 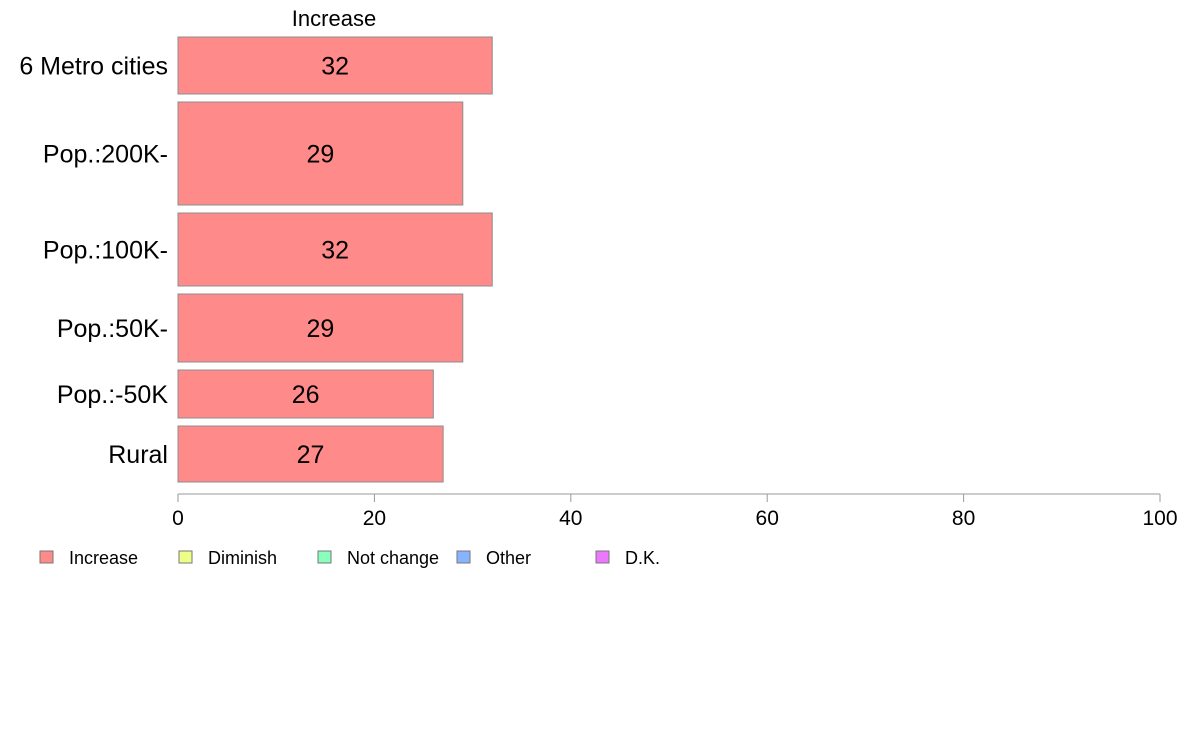 What do you see at coordinates (242, 558) in the screenshot?
I see `legend-label-1: Diminish` at bounding box center [242, 558].